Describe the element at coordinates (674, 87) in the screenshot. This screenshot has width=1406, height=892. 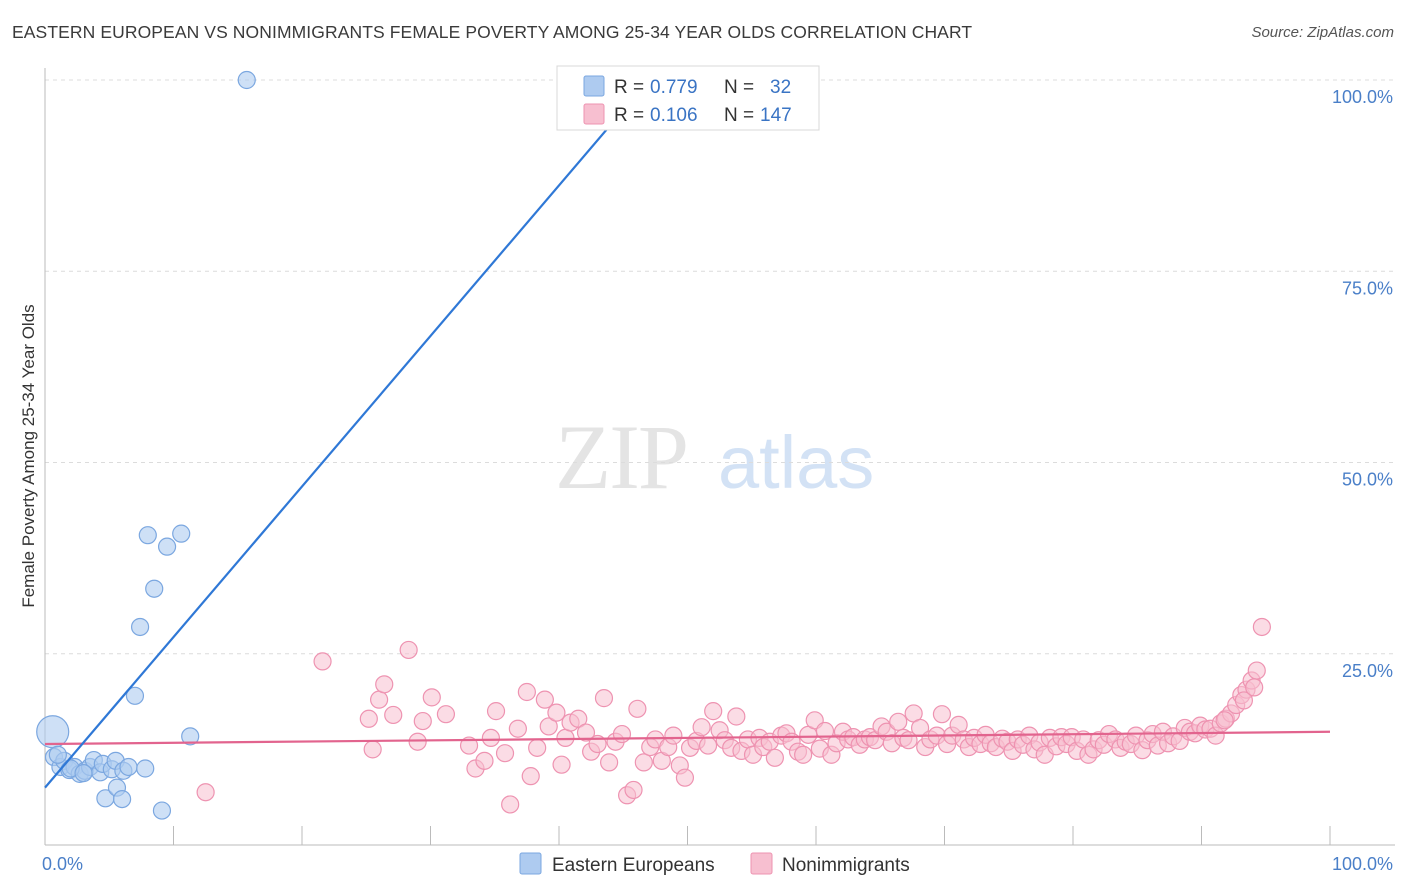
I see `legend-r-value-1: 0.779` at that location.